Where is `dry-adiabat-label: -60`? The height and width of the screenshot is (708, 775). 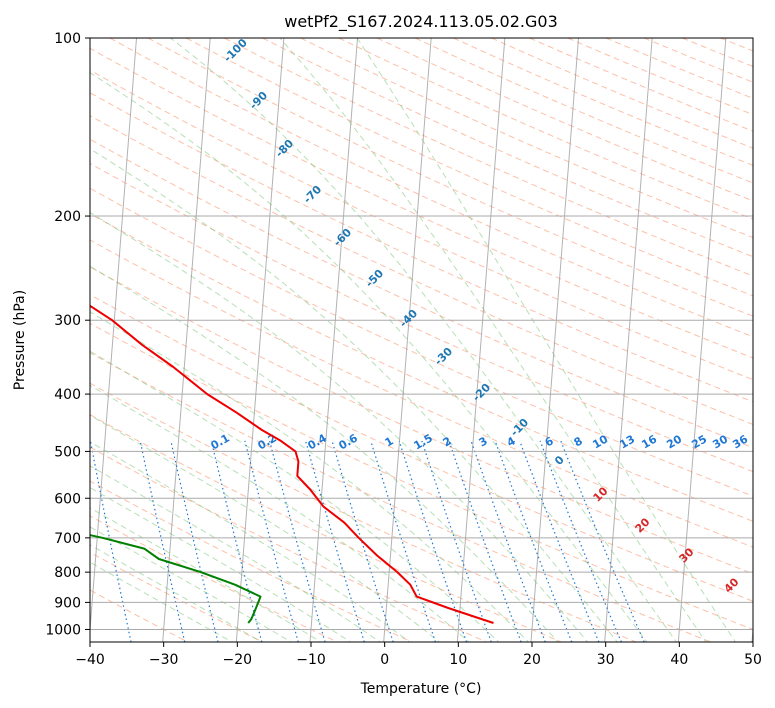 dry-adiabat-label: -60 is located at coordinates (342, 237).